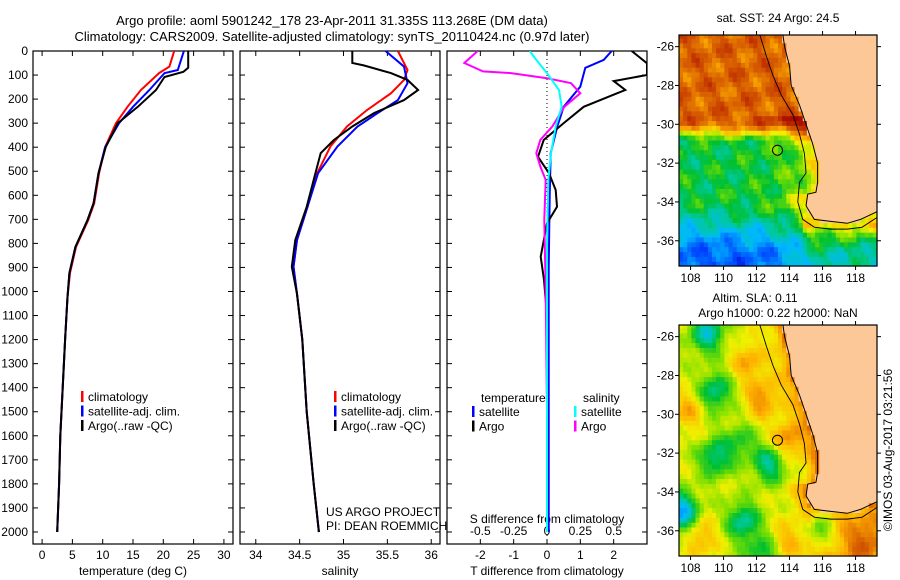 The width and height of the screenshot is (900, 580). What do you see at coordinates (14, 340) in the screenshot?
I see `y-tick-label: 1200` at bounding box center [14, 340].